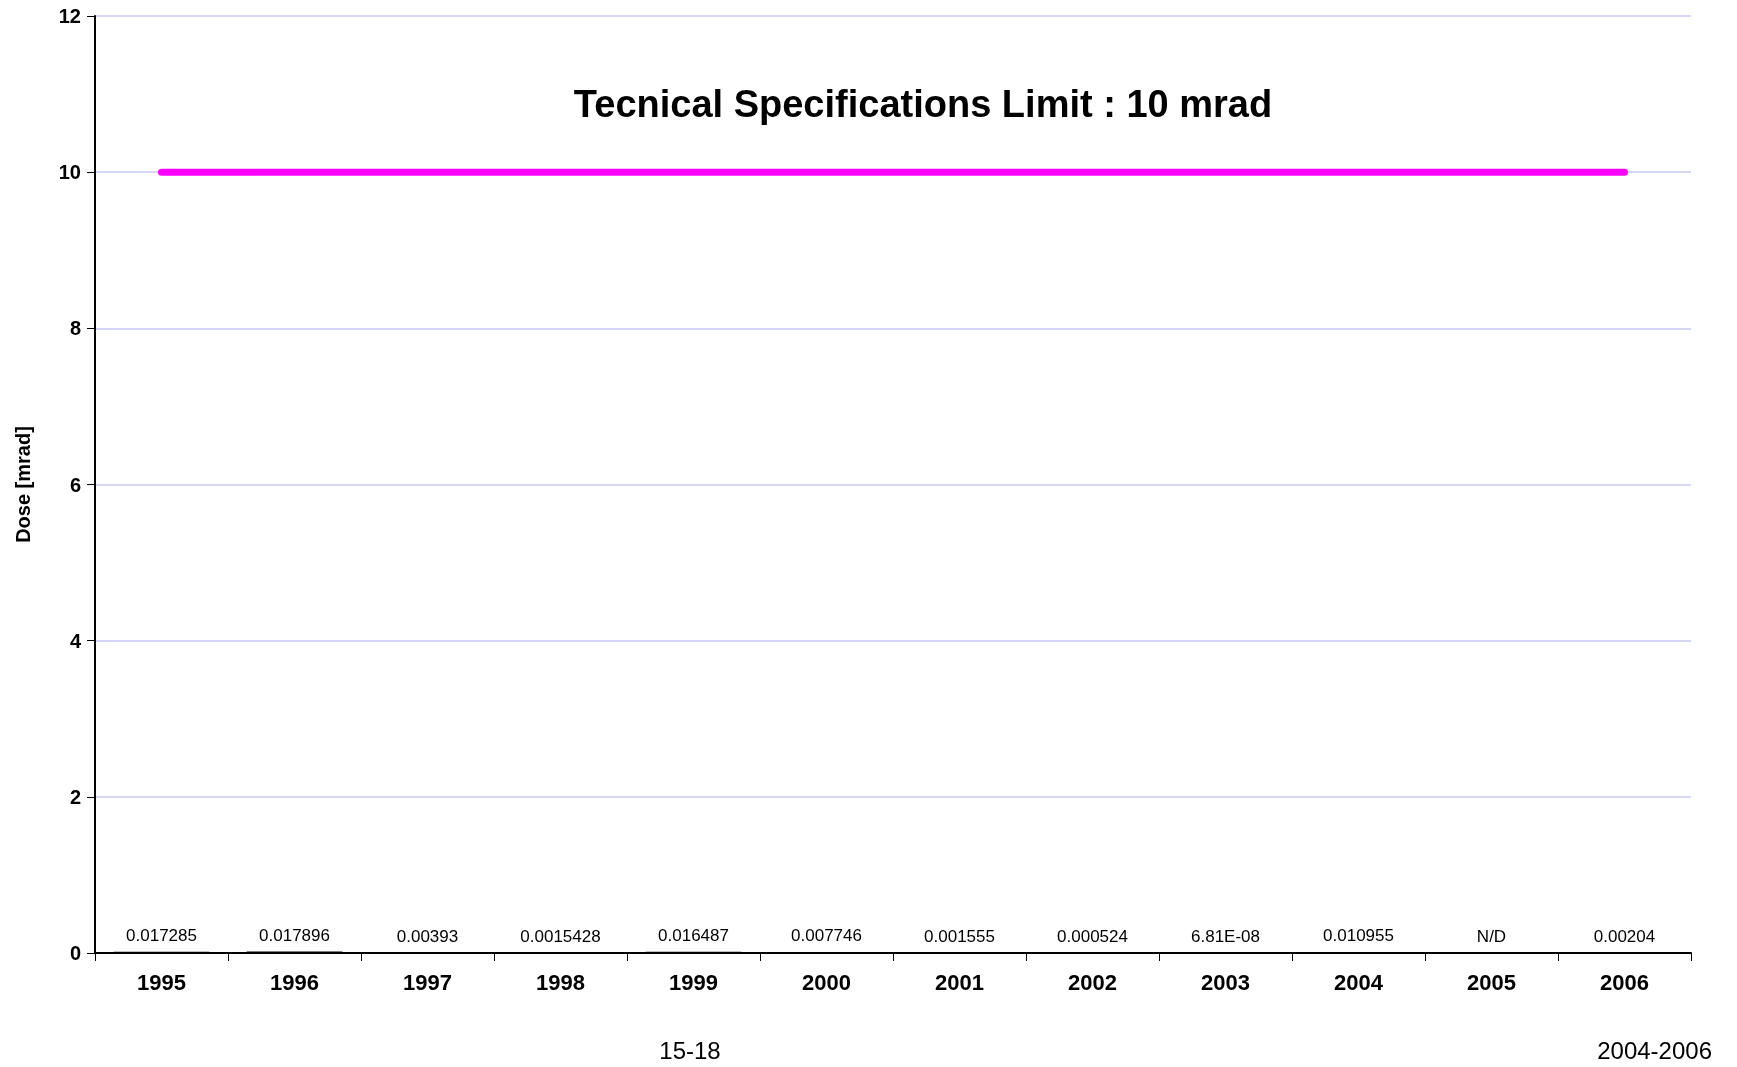  I want to click on y-tick-label: 4, so click(75, 640).